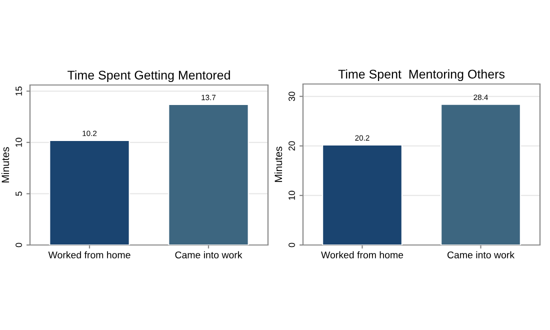  What do you see at coordinates (291, 145) in the screenshot?
I see `y-tick-label: 20` at bounding box center [291, 145].